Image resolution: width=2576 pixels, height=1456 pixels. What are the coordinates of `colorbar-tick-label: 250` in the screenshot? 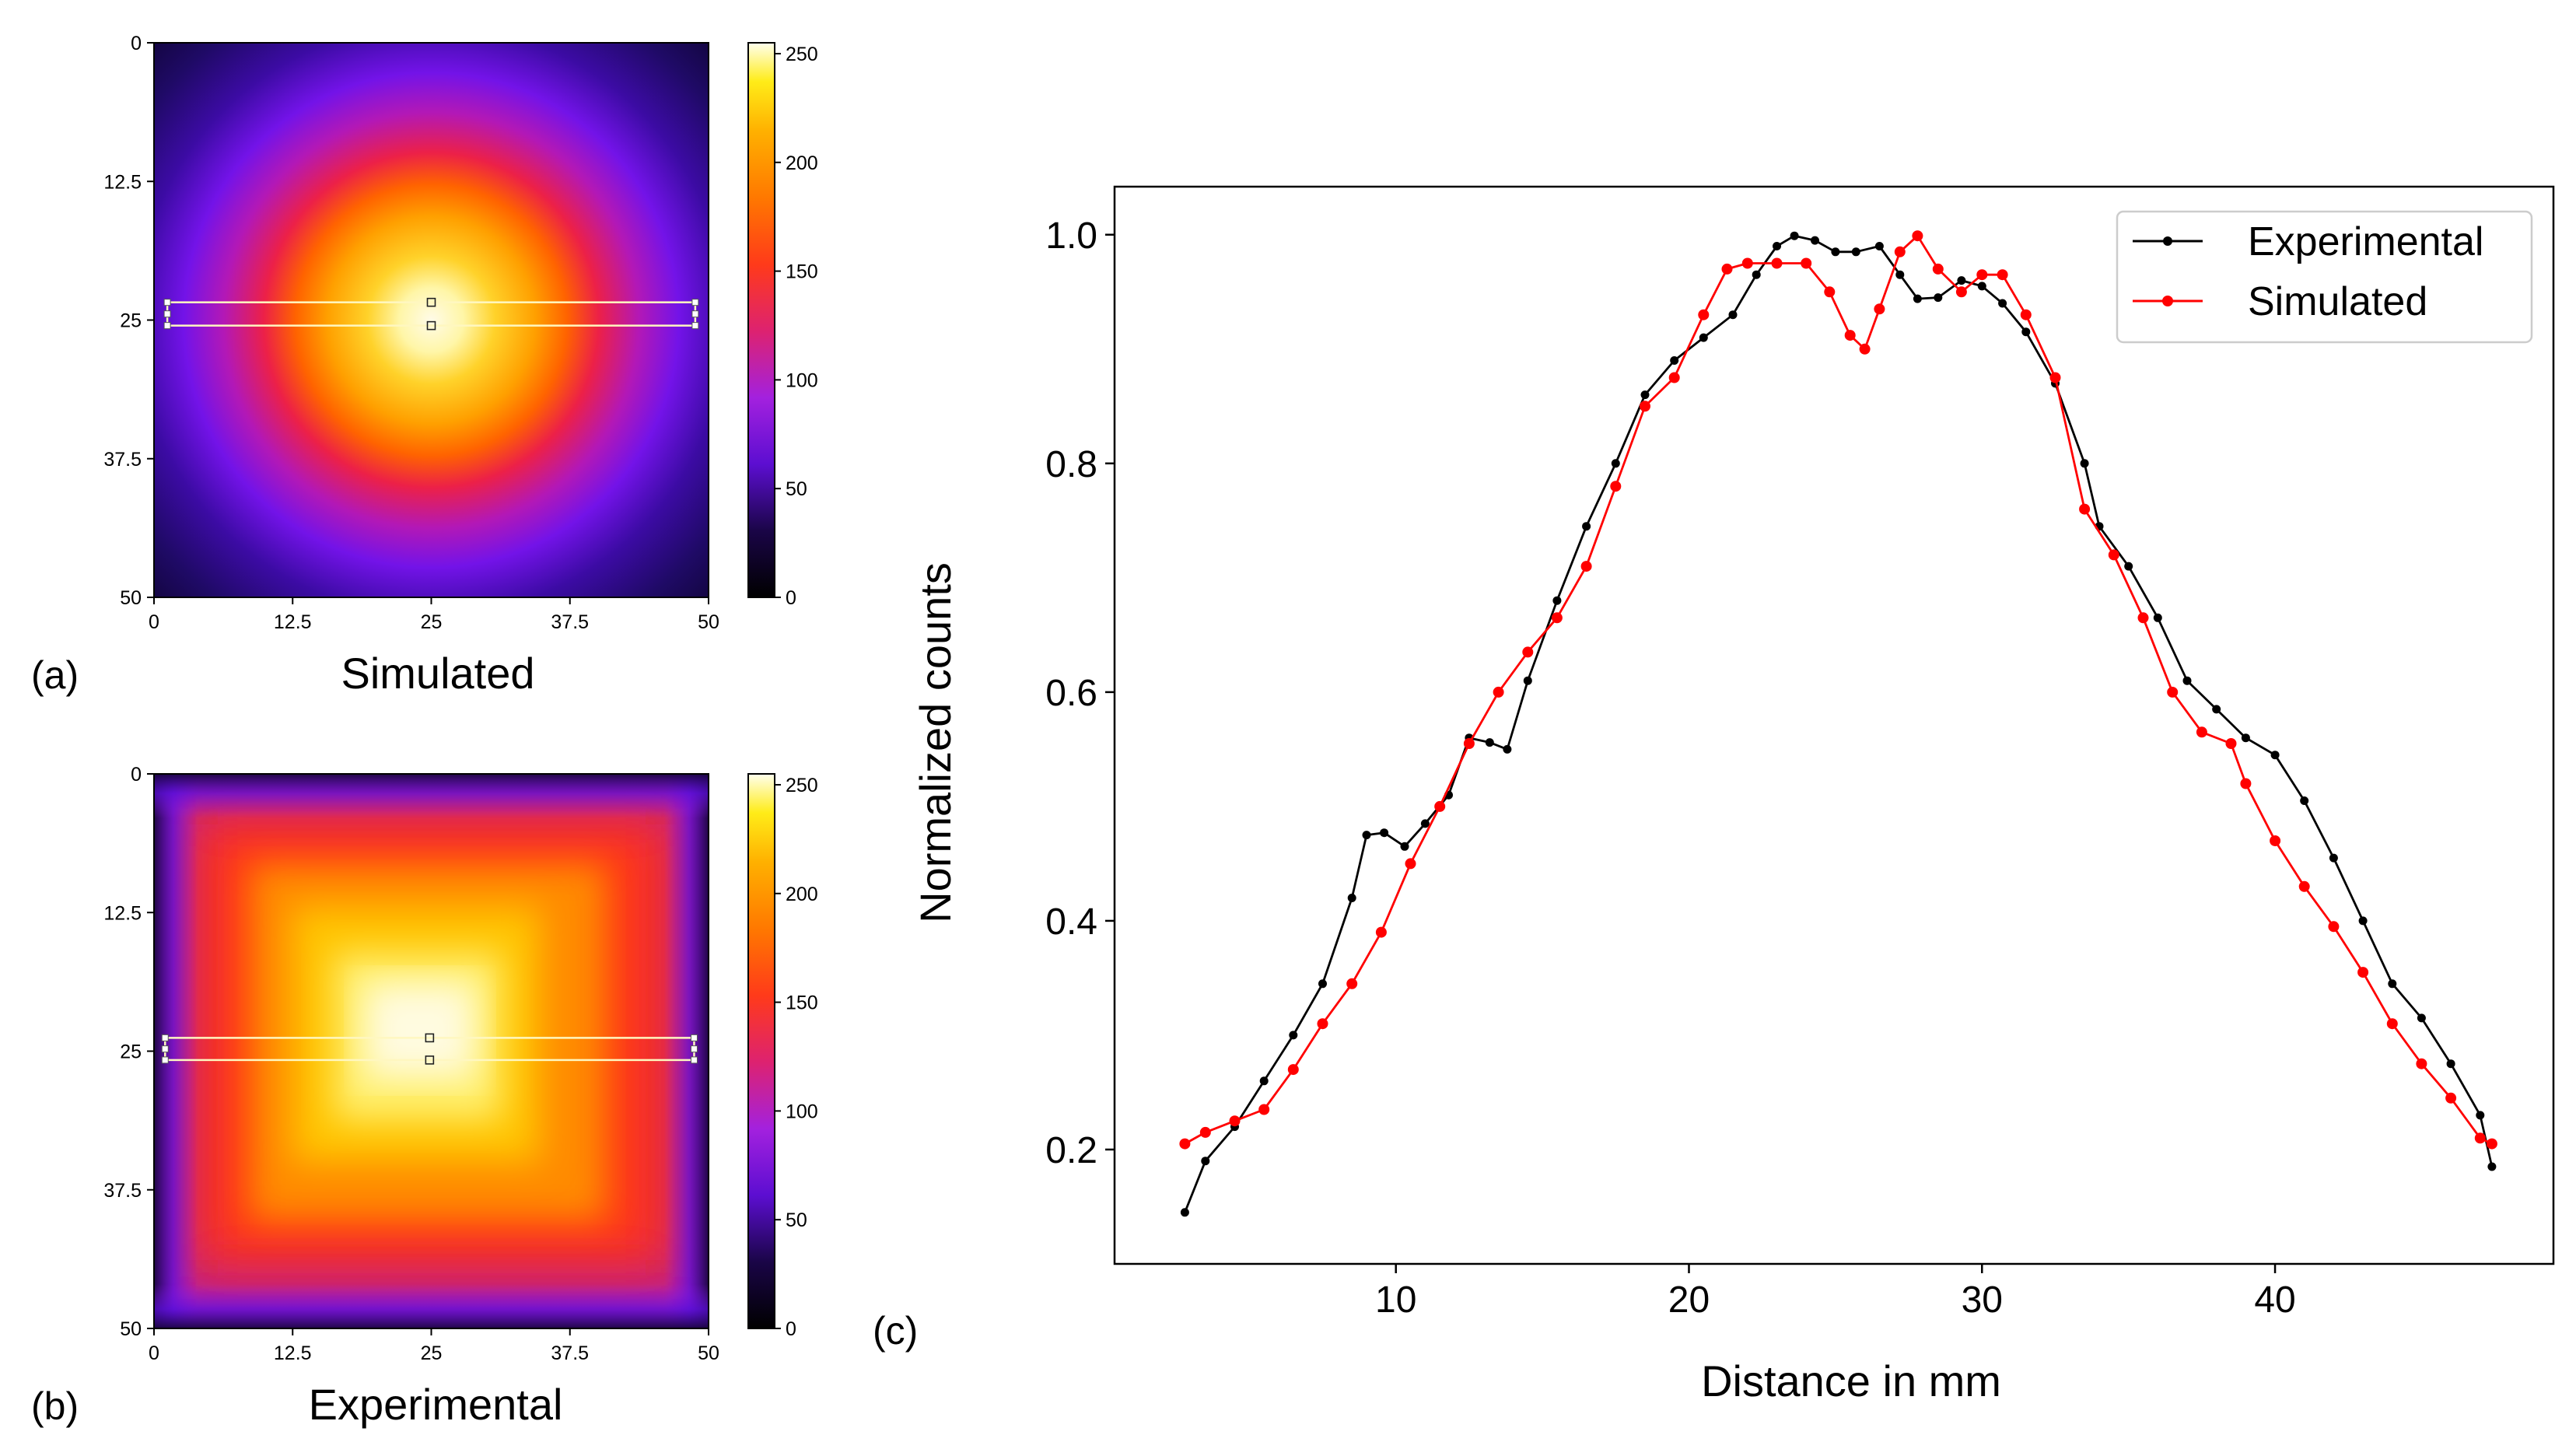 It's located at (802, 55).